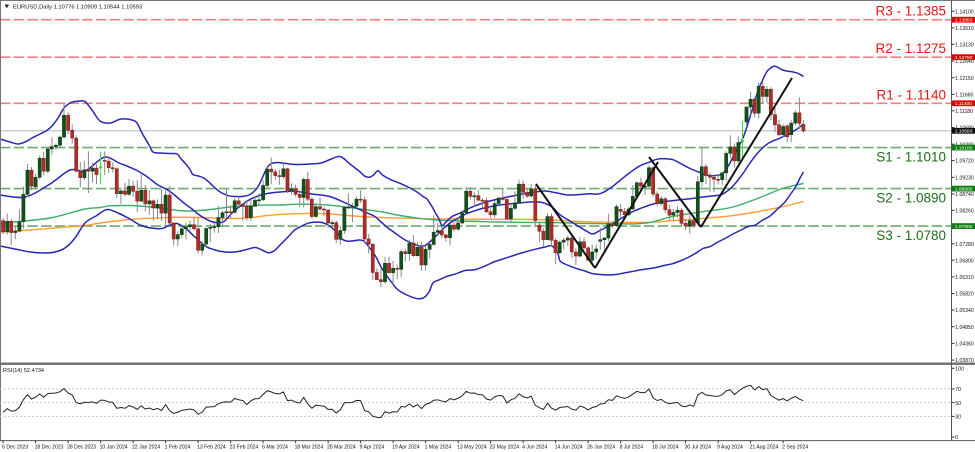 The height and width of the screenshot is (452, 975). What do you see at coordinates (964, 261) in the screenshot?
I see `svg-text: 1.06800` at bounding box center [964, 261].